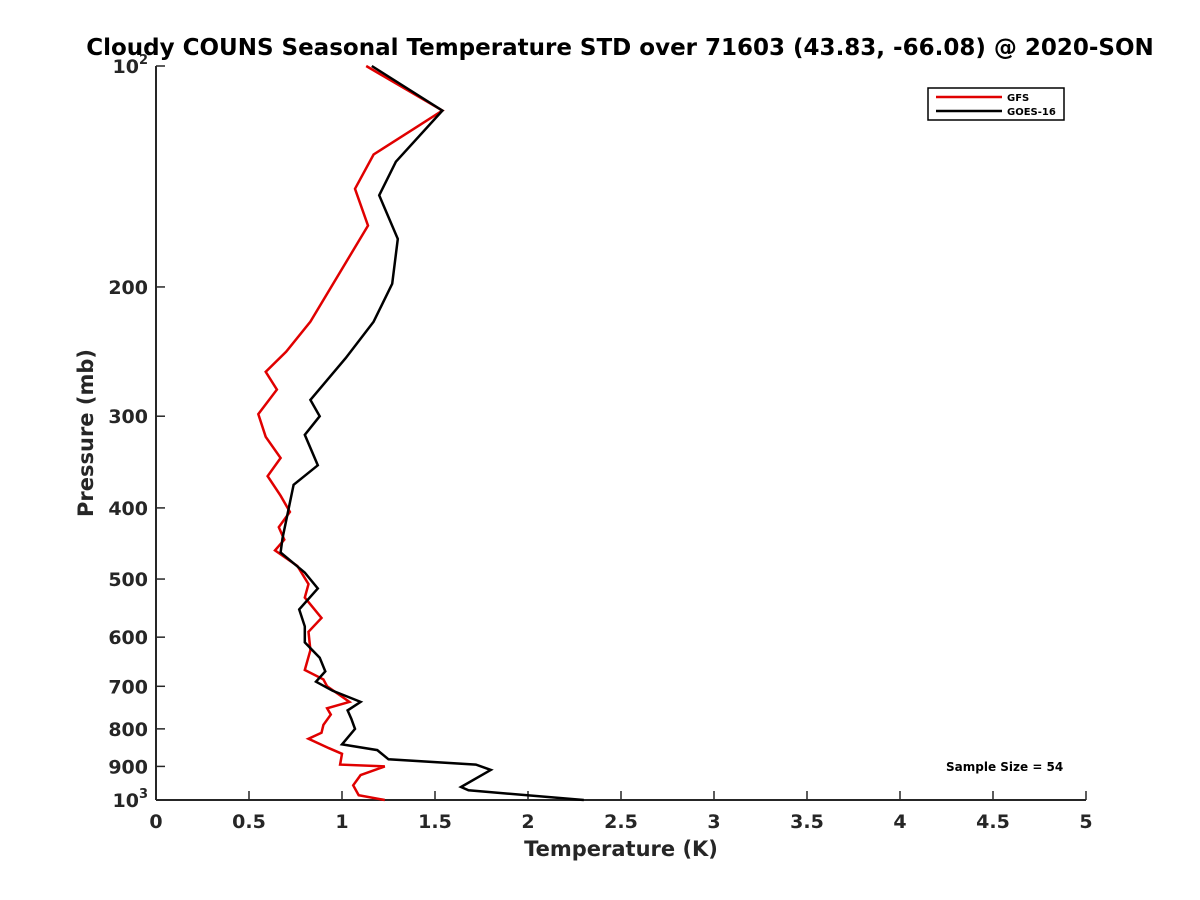  I want to click on y-tick-label: 400, so click(128, 509).